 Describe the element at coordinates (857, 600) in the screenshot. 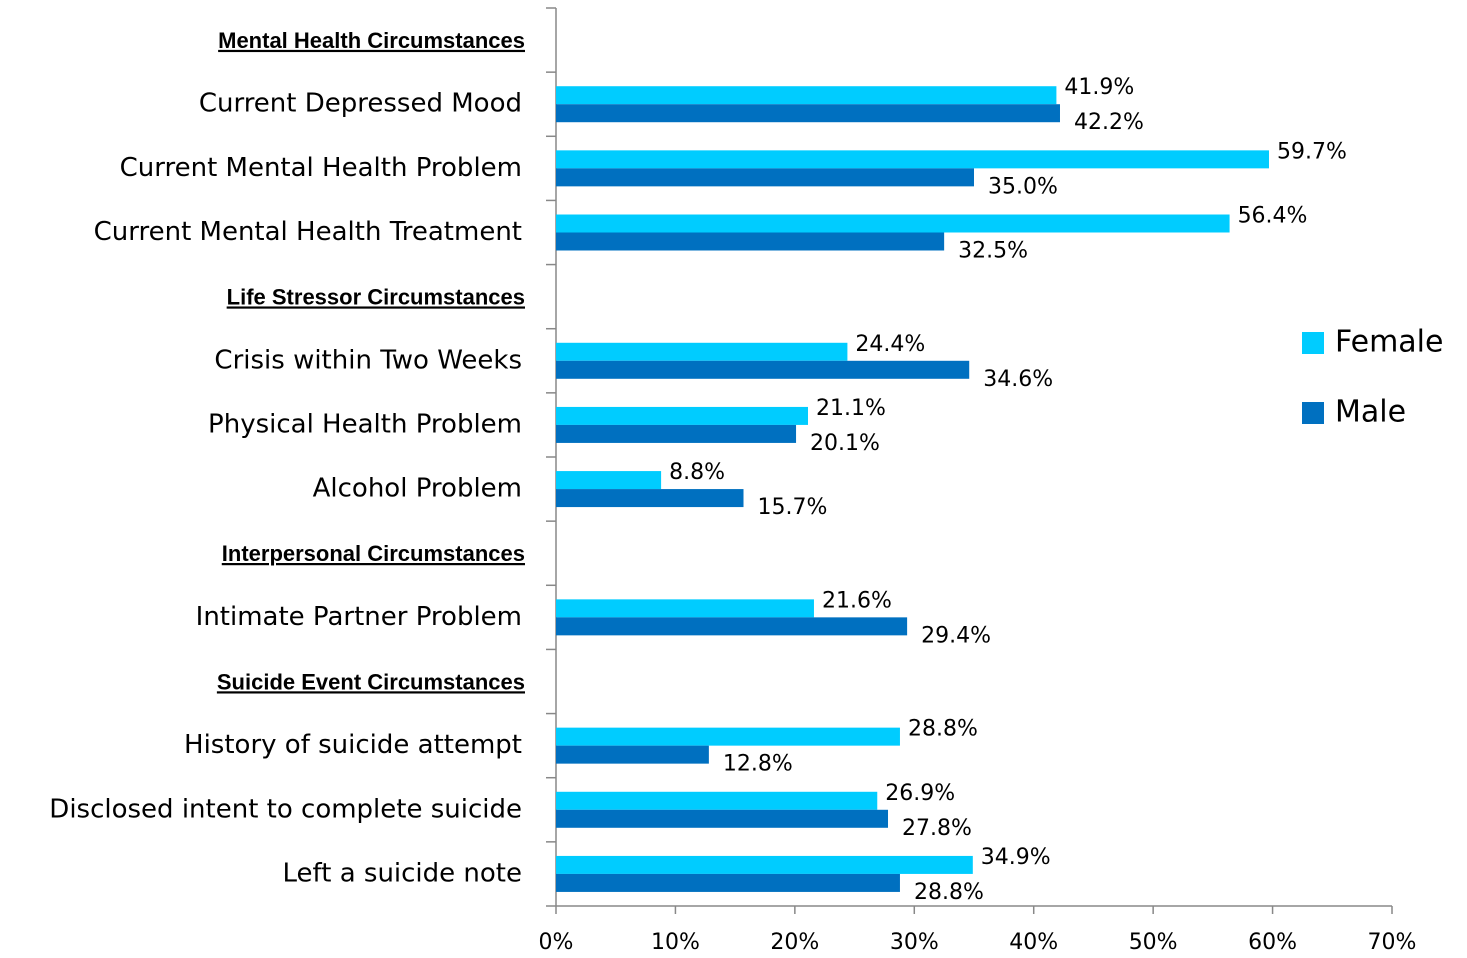

I see `value-label: 21.6%` at that location.